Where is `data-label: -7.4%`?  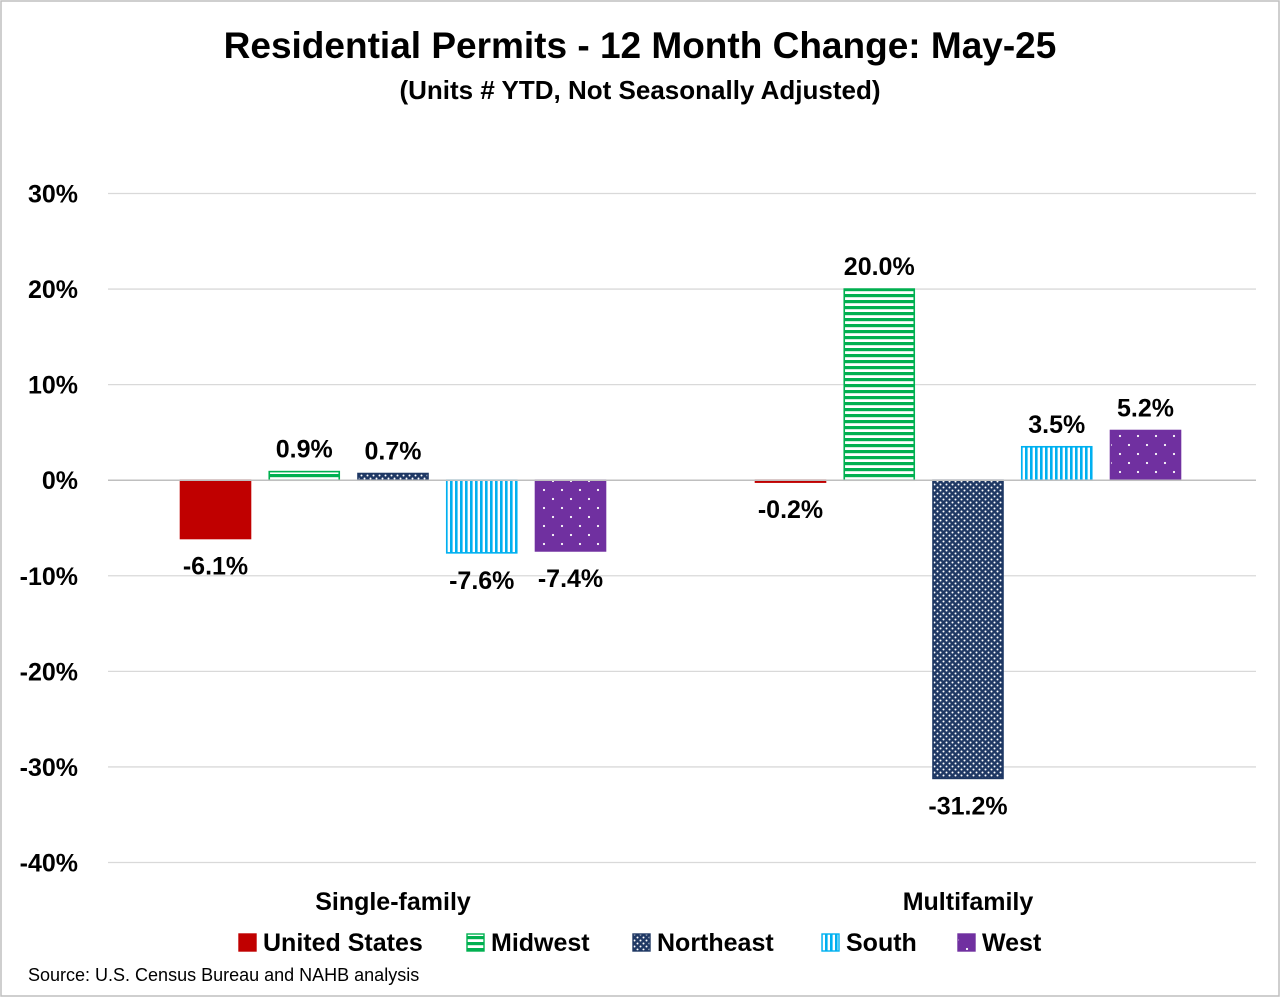 data-label: -7.4% is located at coordinates (570, 579).